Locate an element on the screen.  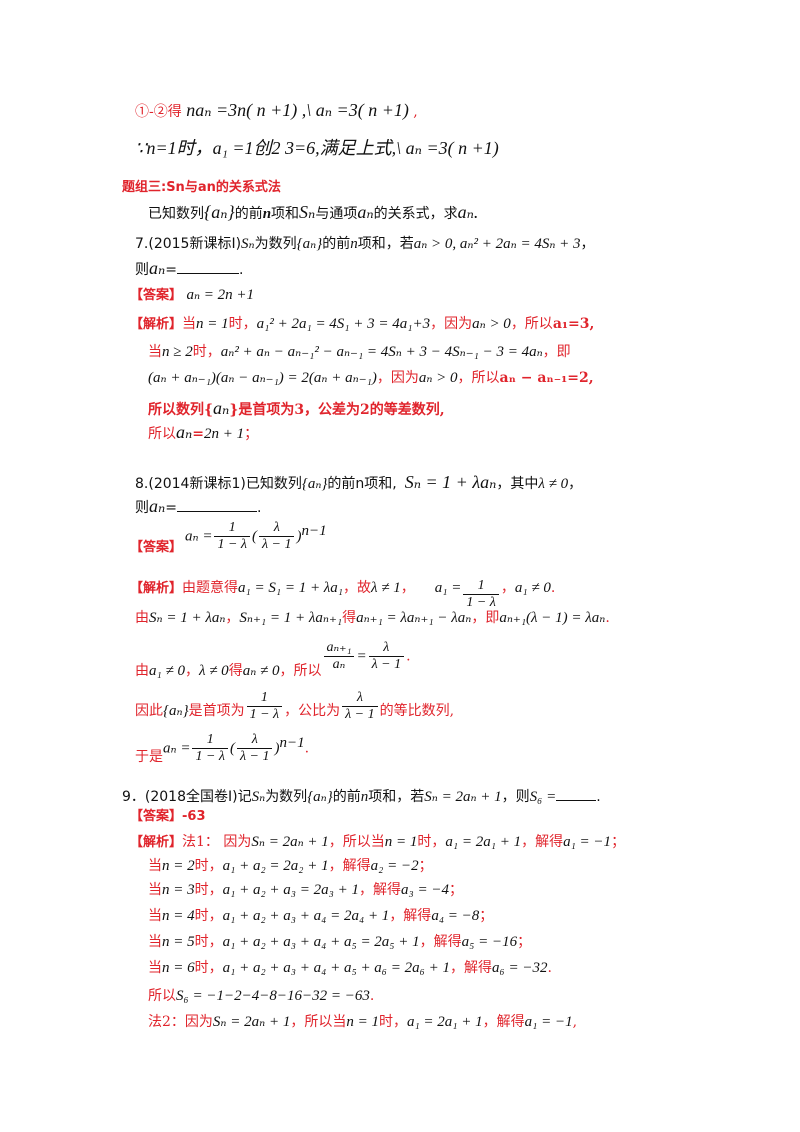
q7-condition: aₙ > 0, aₙ² + 2aₙ = 4Sₙ + 3 is located at coordinates (497, 244).